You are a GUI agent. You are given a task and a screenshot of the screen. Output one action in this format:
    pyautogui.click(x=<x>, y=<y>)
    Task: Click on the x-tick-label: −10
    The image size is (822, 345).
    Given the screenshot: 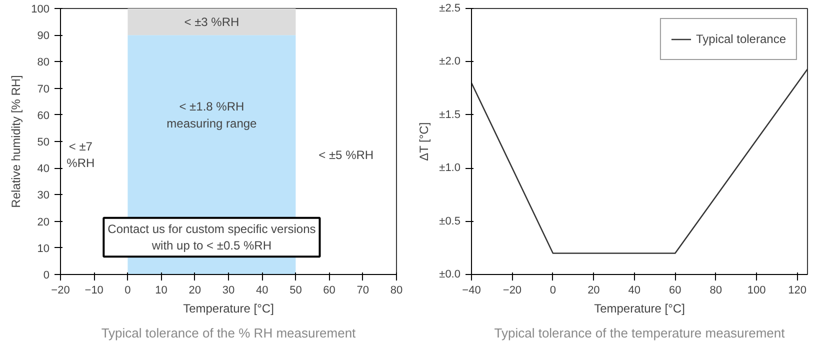 What is the action you would take?
    pyautogui.click(x=94, y=290)
    